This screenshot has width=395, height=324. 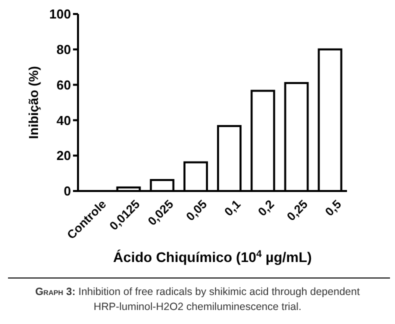 I want to click on y-tick-label: 60, so click(x=63, y=84).